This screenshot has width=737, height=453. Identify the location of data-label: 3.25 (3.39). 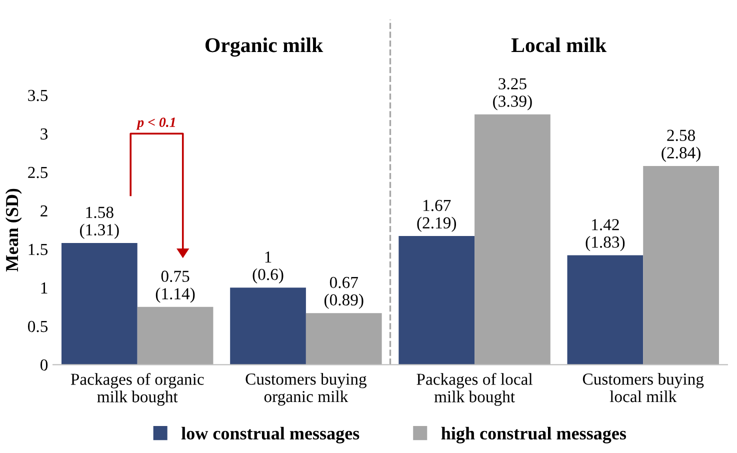
(512, 94).